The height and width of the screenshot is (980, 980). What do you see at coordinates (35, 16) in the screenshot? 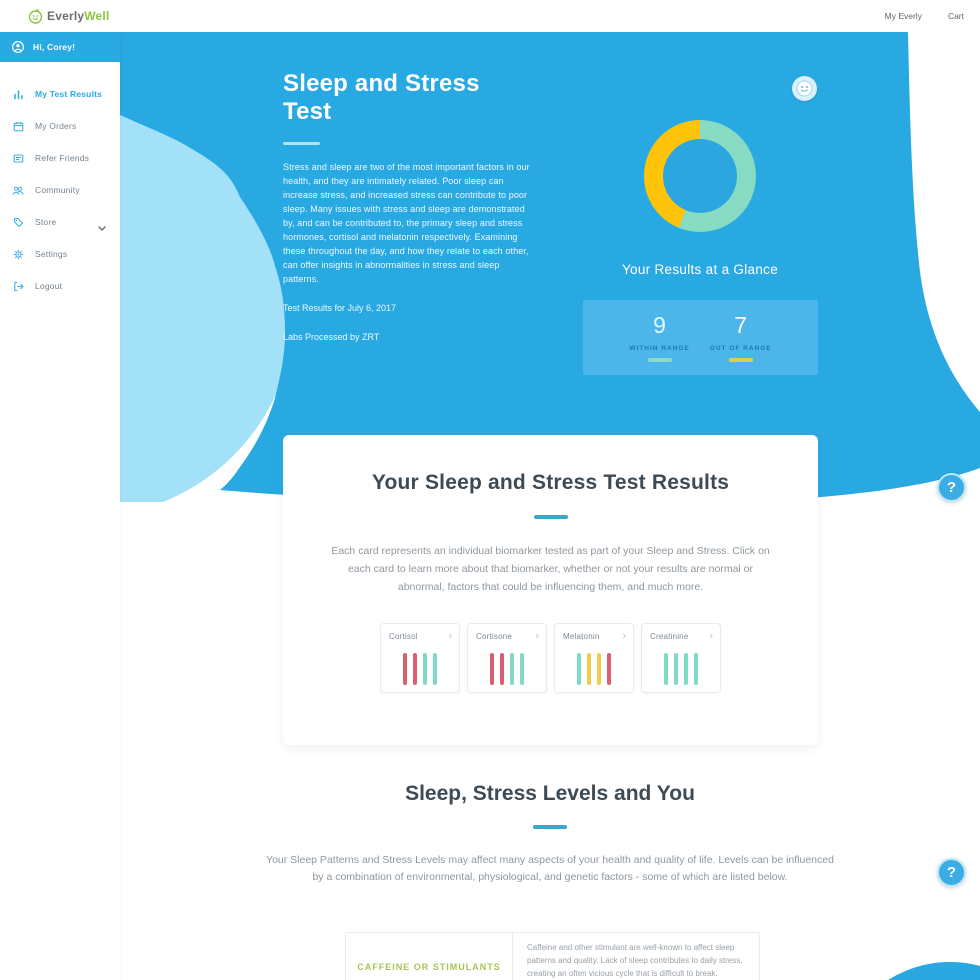
I see `brand-avocado-icon` at bounding box center [35, 16].